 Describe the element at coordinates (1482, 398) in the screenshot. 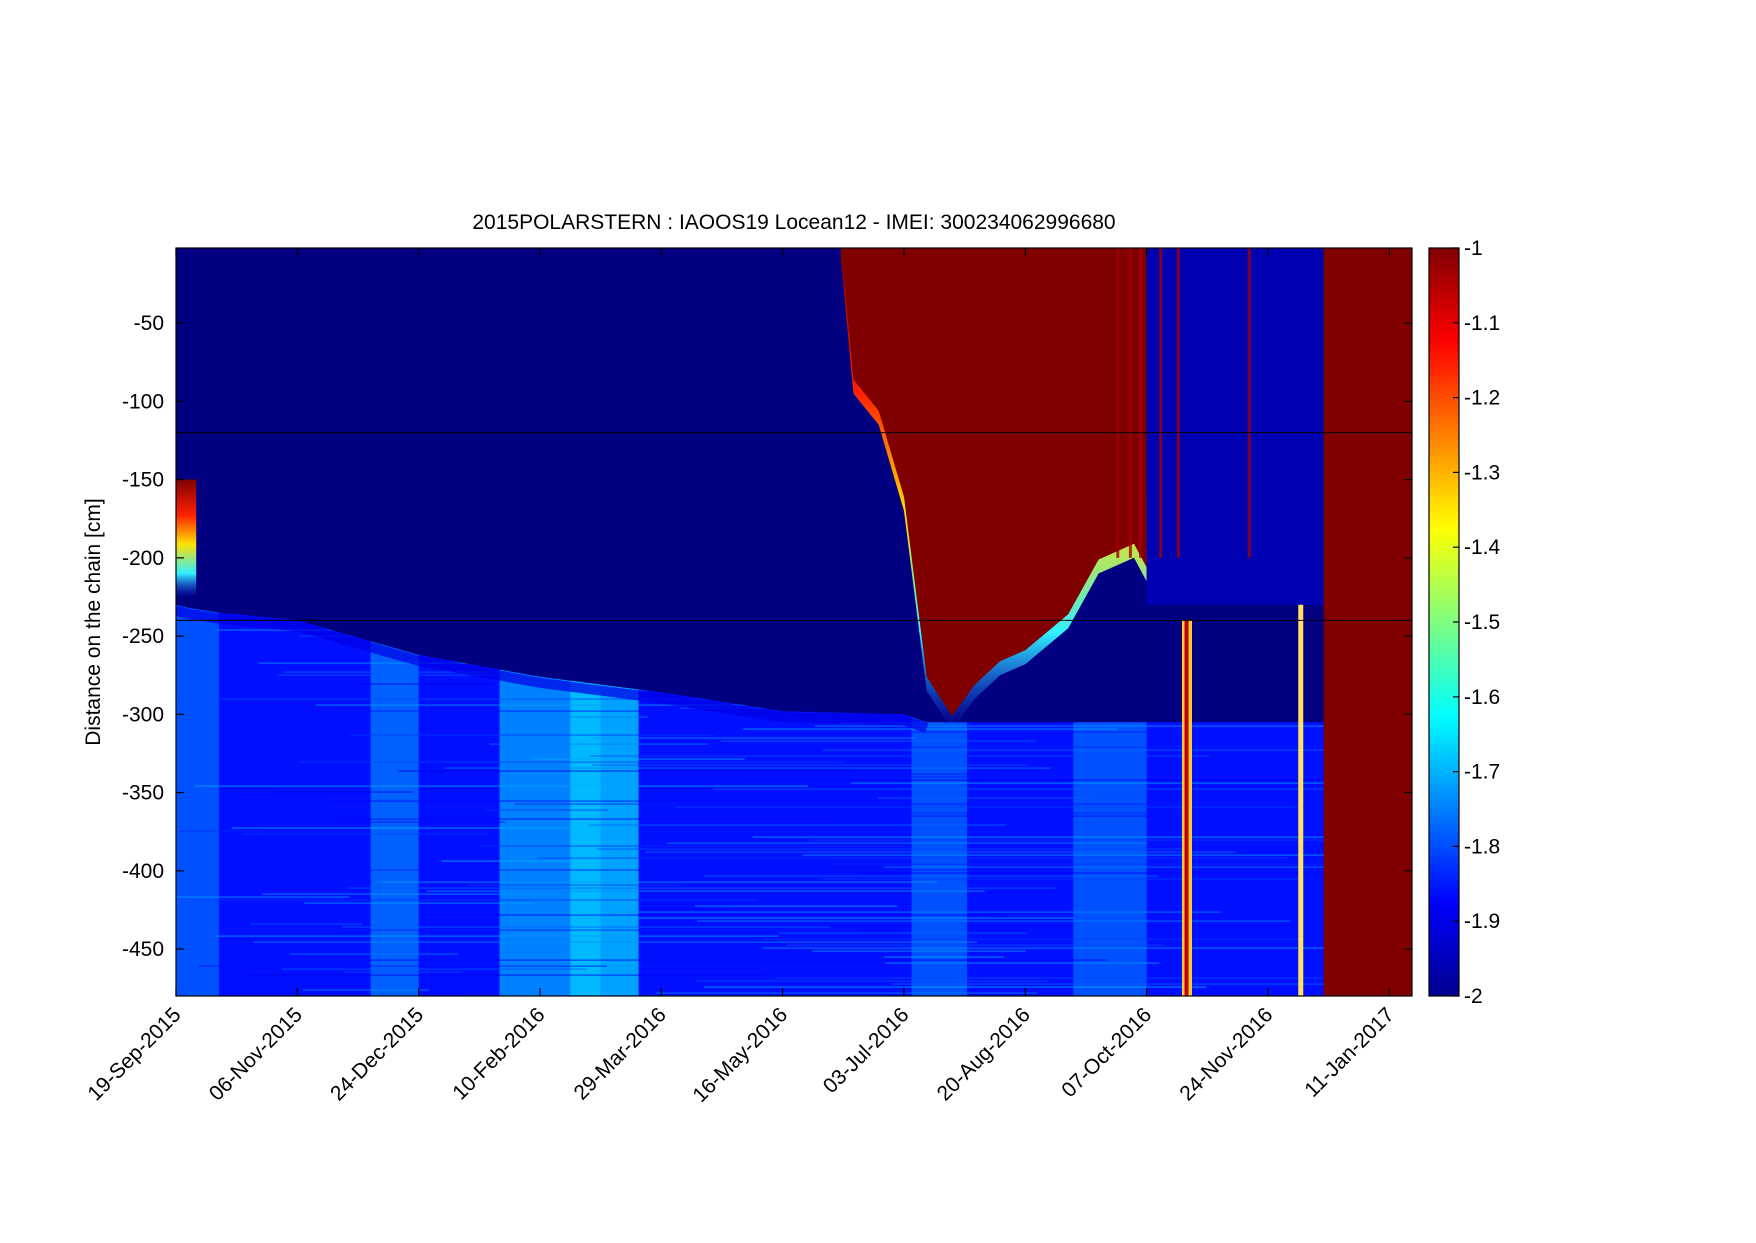

I see `colorbar-tick-label: -1.2` at that location.